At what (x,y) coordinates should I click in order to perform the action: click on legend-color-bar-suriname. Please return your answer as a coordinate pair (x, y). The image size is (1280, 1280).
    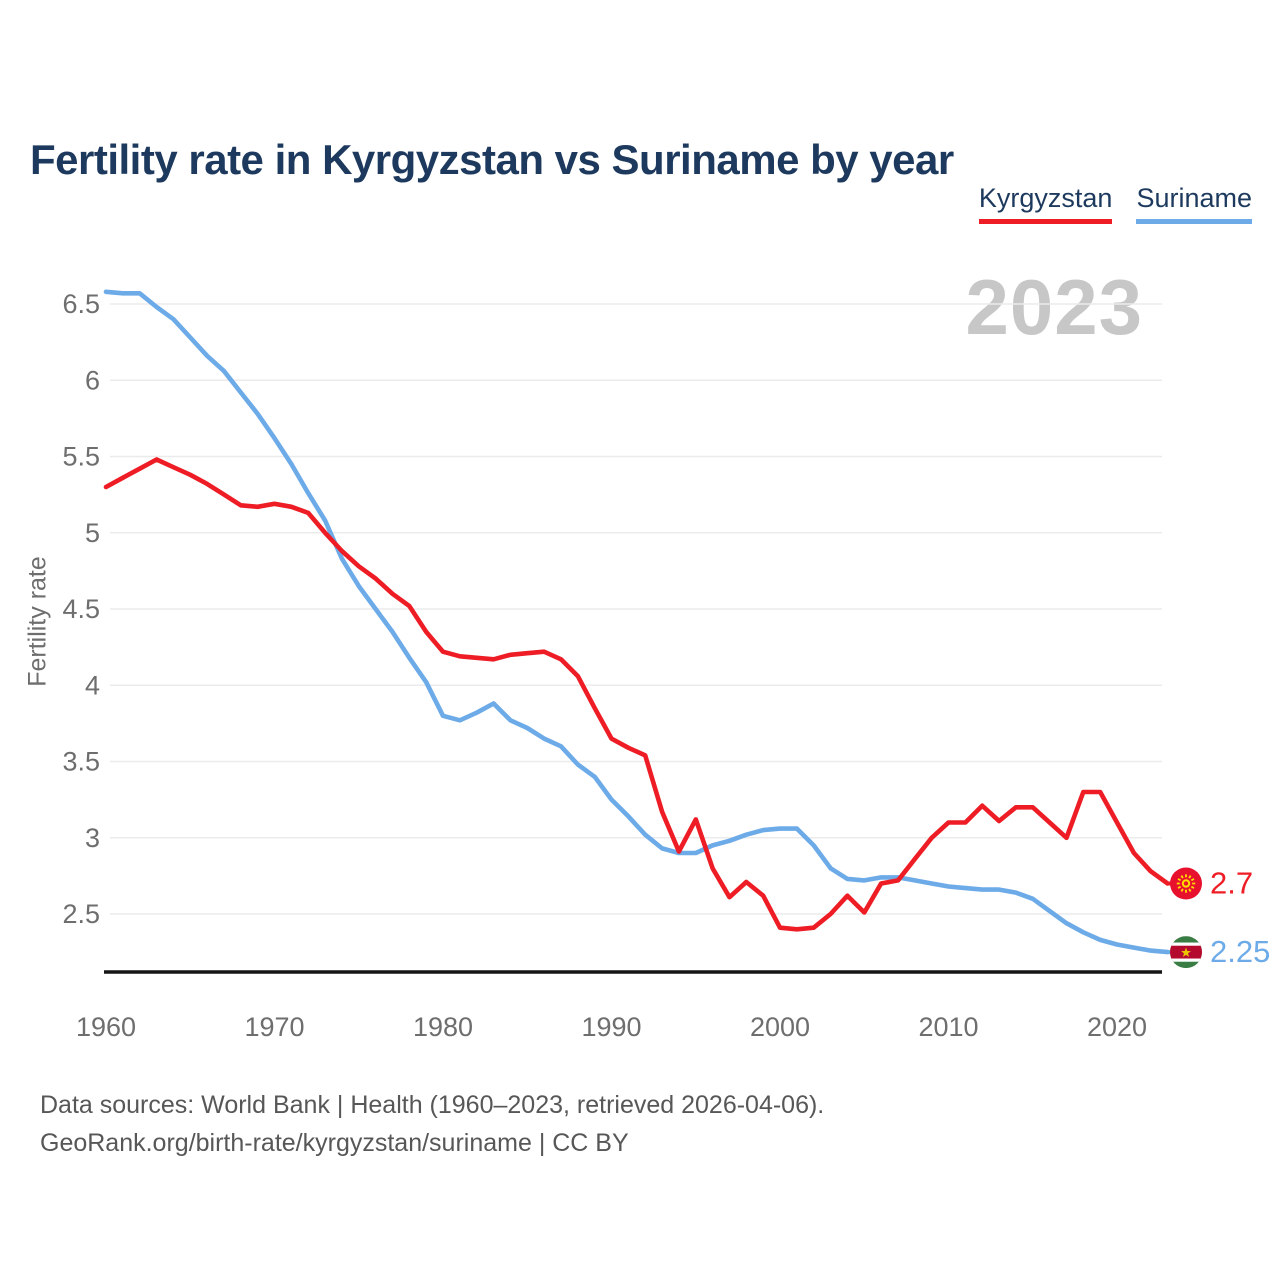
    Looking at the image, I should click on (1194, 221).